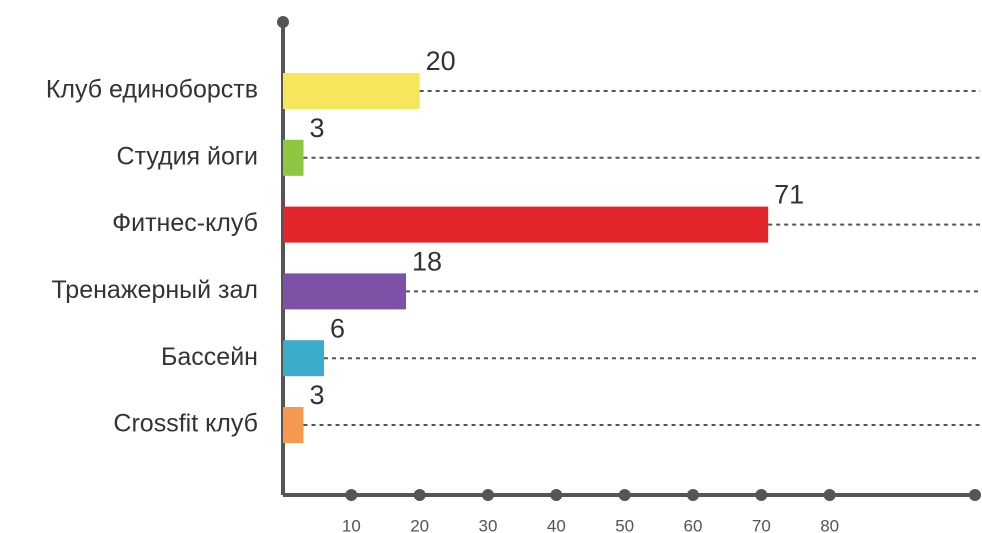  Describe the element at coordinates (187, 156) in the screenshot. I see `category-label: Студия йоги` at that location.